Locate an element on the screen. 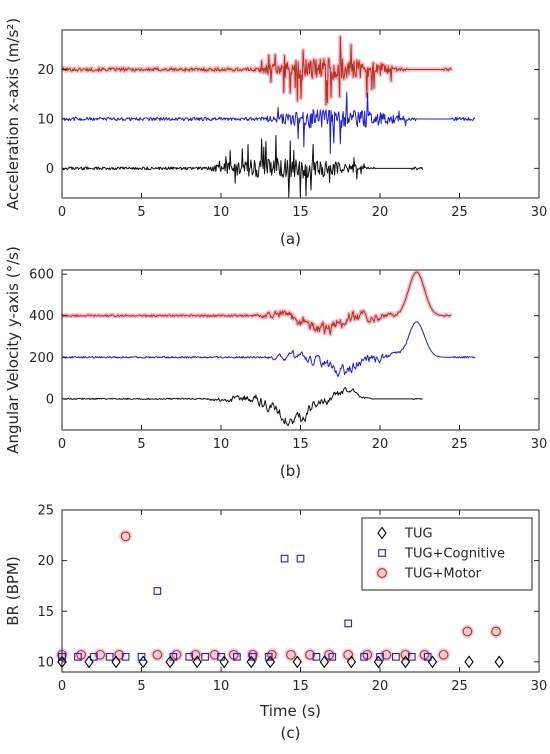  panel-b-caption: (b) is located at coordinates (290, 471).